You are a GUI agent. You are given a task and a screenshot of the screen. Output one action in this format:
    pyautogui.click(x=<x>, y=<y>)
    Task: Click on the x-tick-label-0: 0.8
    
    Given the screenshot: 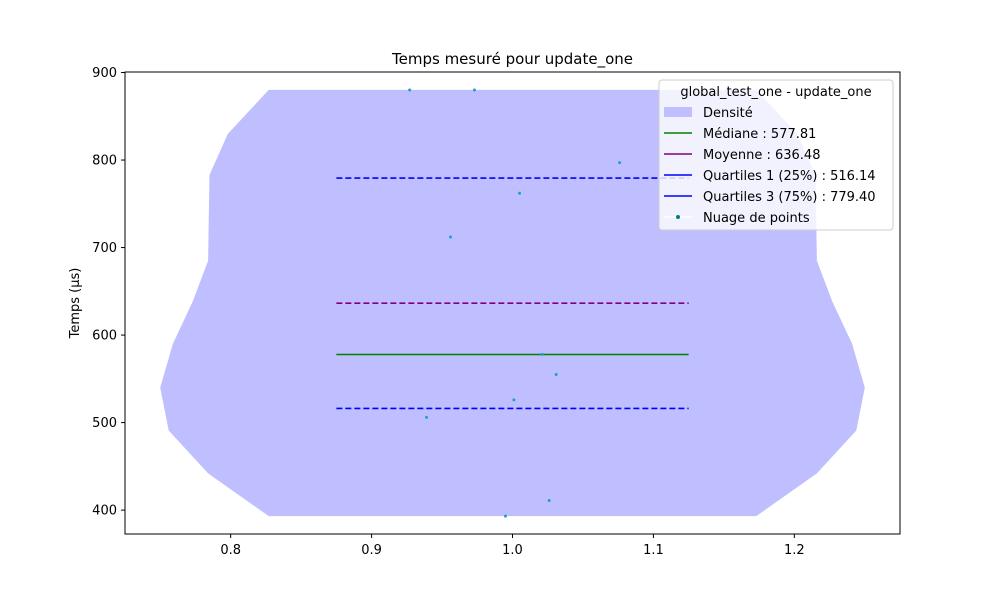 What is the action you would take?
    pyautogui.click(x=230, y=550)
    